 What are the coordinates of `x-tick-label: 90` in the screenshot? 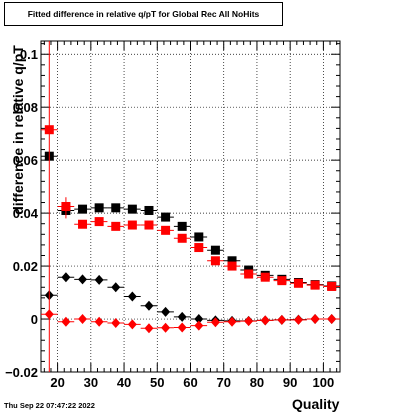 It's located at (290, 382).